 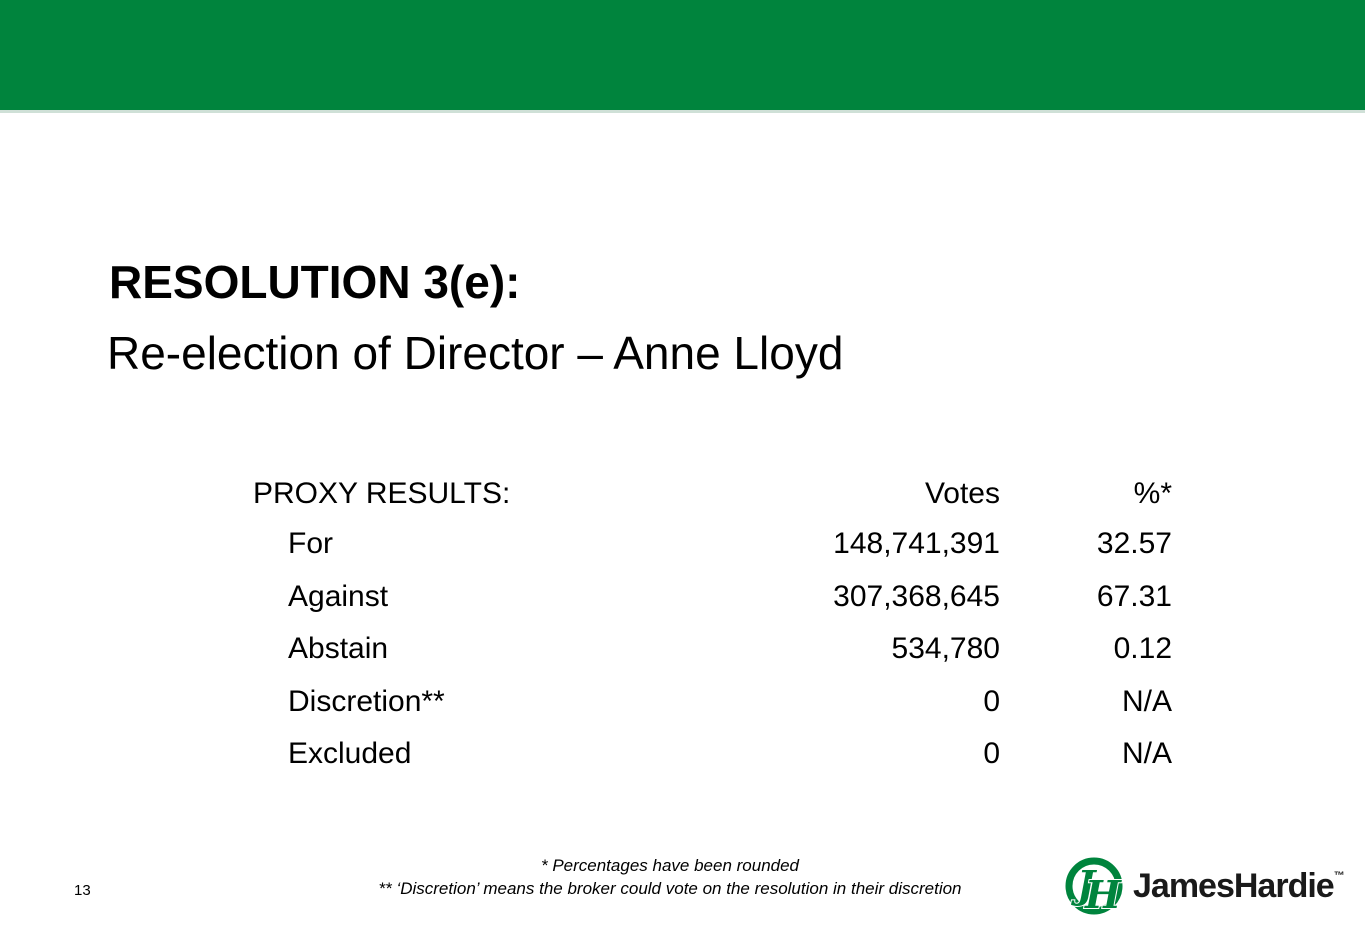 I want to click on table-header-percent: %*, so click(x=1152, y=493).